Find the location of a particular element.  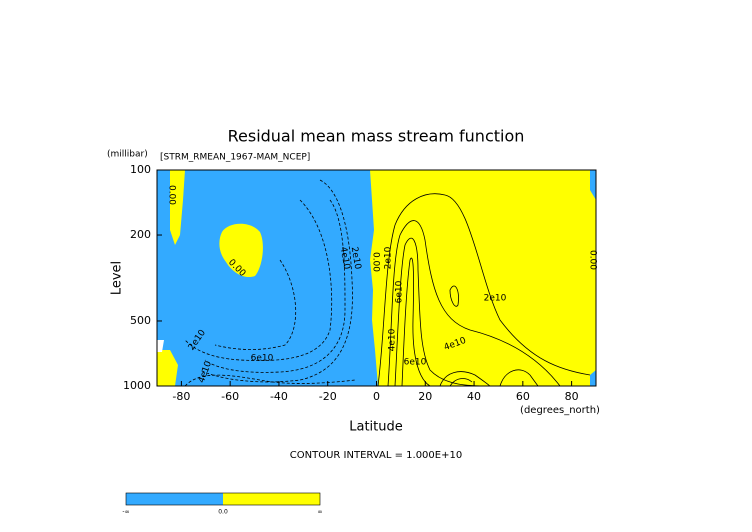

colorbar-frame is located at coordinates (223, 499).